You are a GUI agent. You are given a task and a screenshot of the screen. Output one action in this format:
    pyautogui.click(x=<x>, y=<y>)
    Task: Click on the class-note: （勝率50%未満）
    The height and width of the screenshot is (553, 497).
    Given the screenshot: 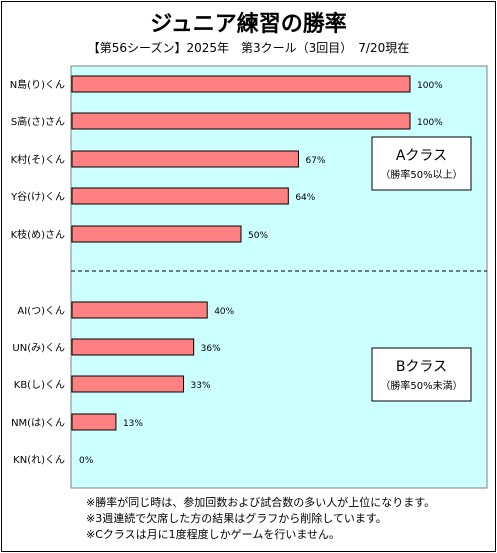 What is the action you would take?
    pyautogui.click(x=421, y=385)
    